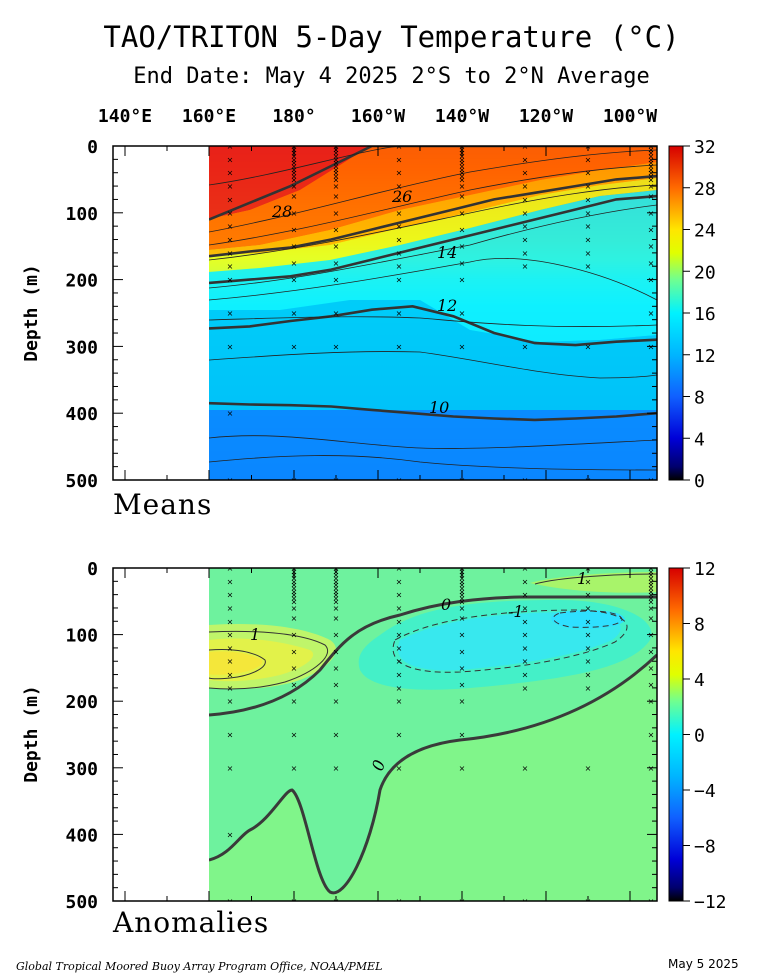  I want to click on contour-label: 1, so click(255, 634).